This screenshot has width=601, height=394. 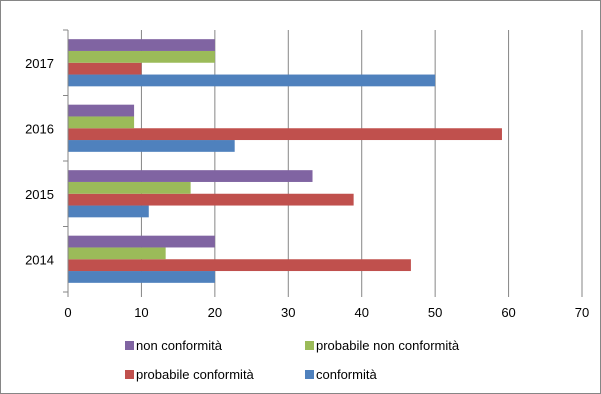 I want to click on x-tick-label: 50, so click(x=435, y=312).